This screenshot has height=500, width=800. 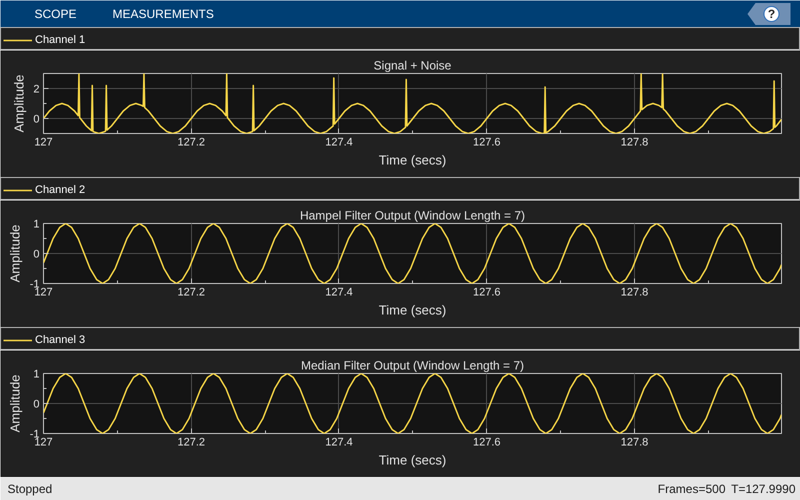 I want to click on text: T=127.9990, so click(x=763, y=489).